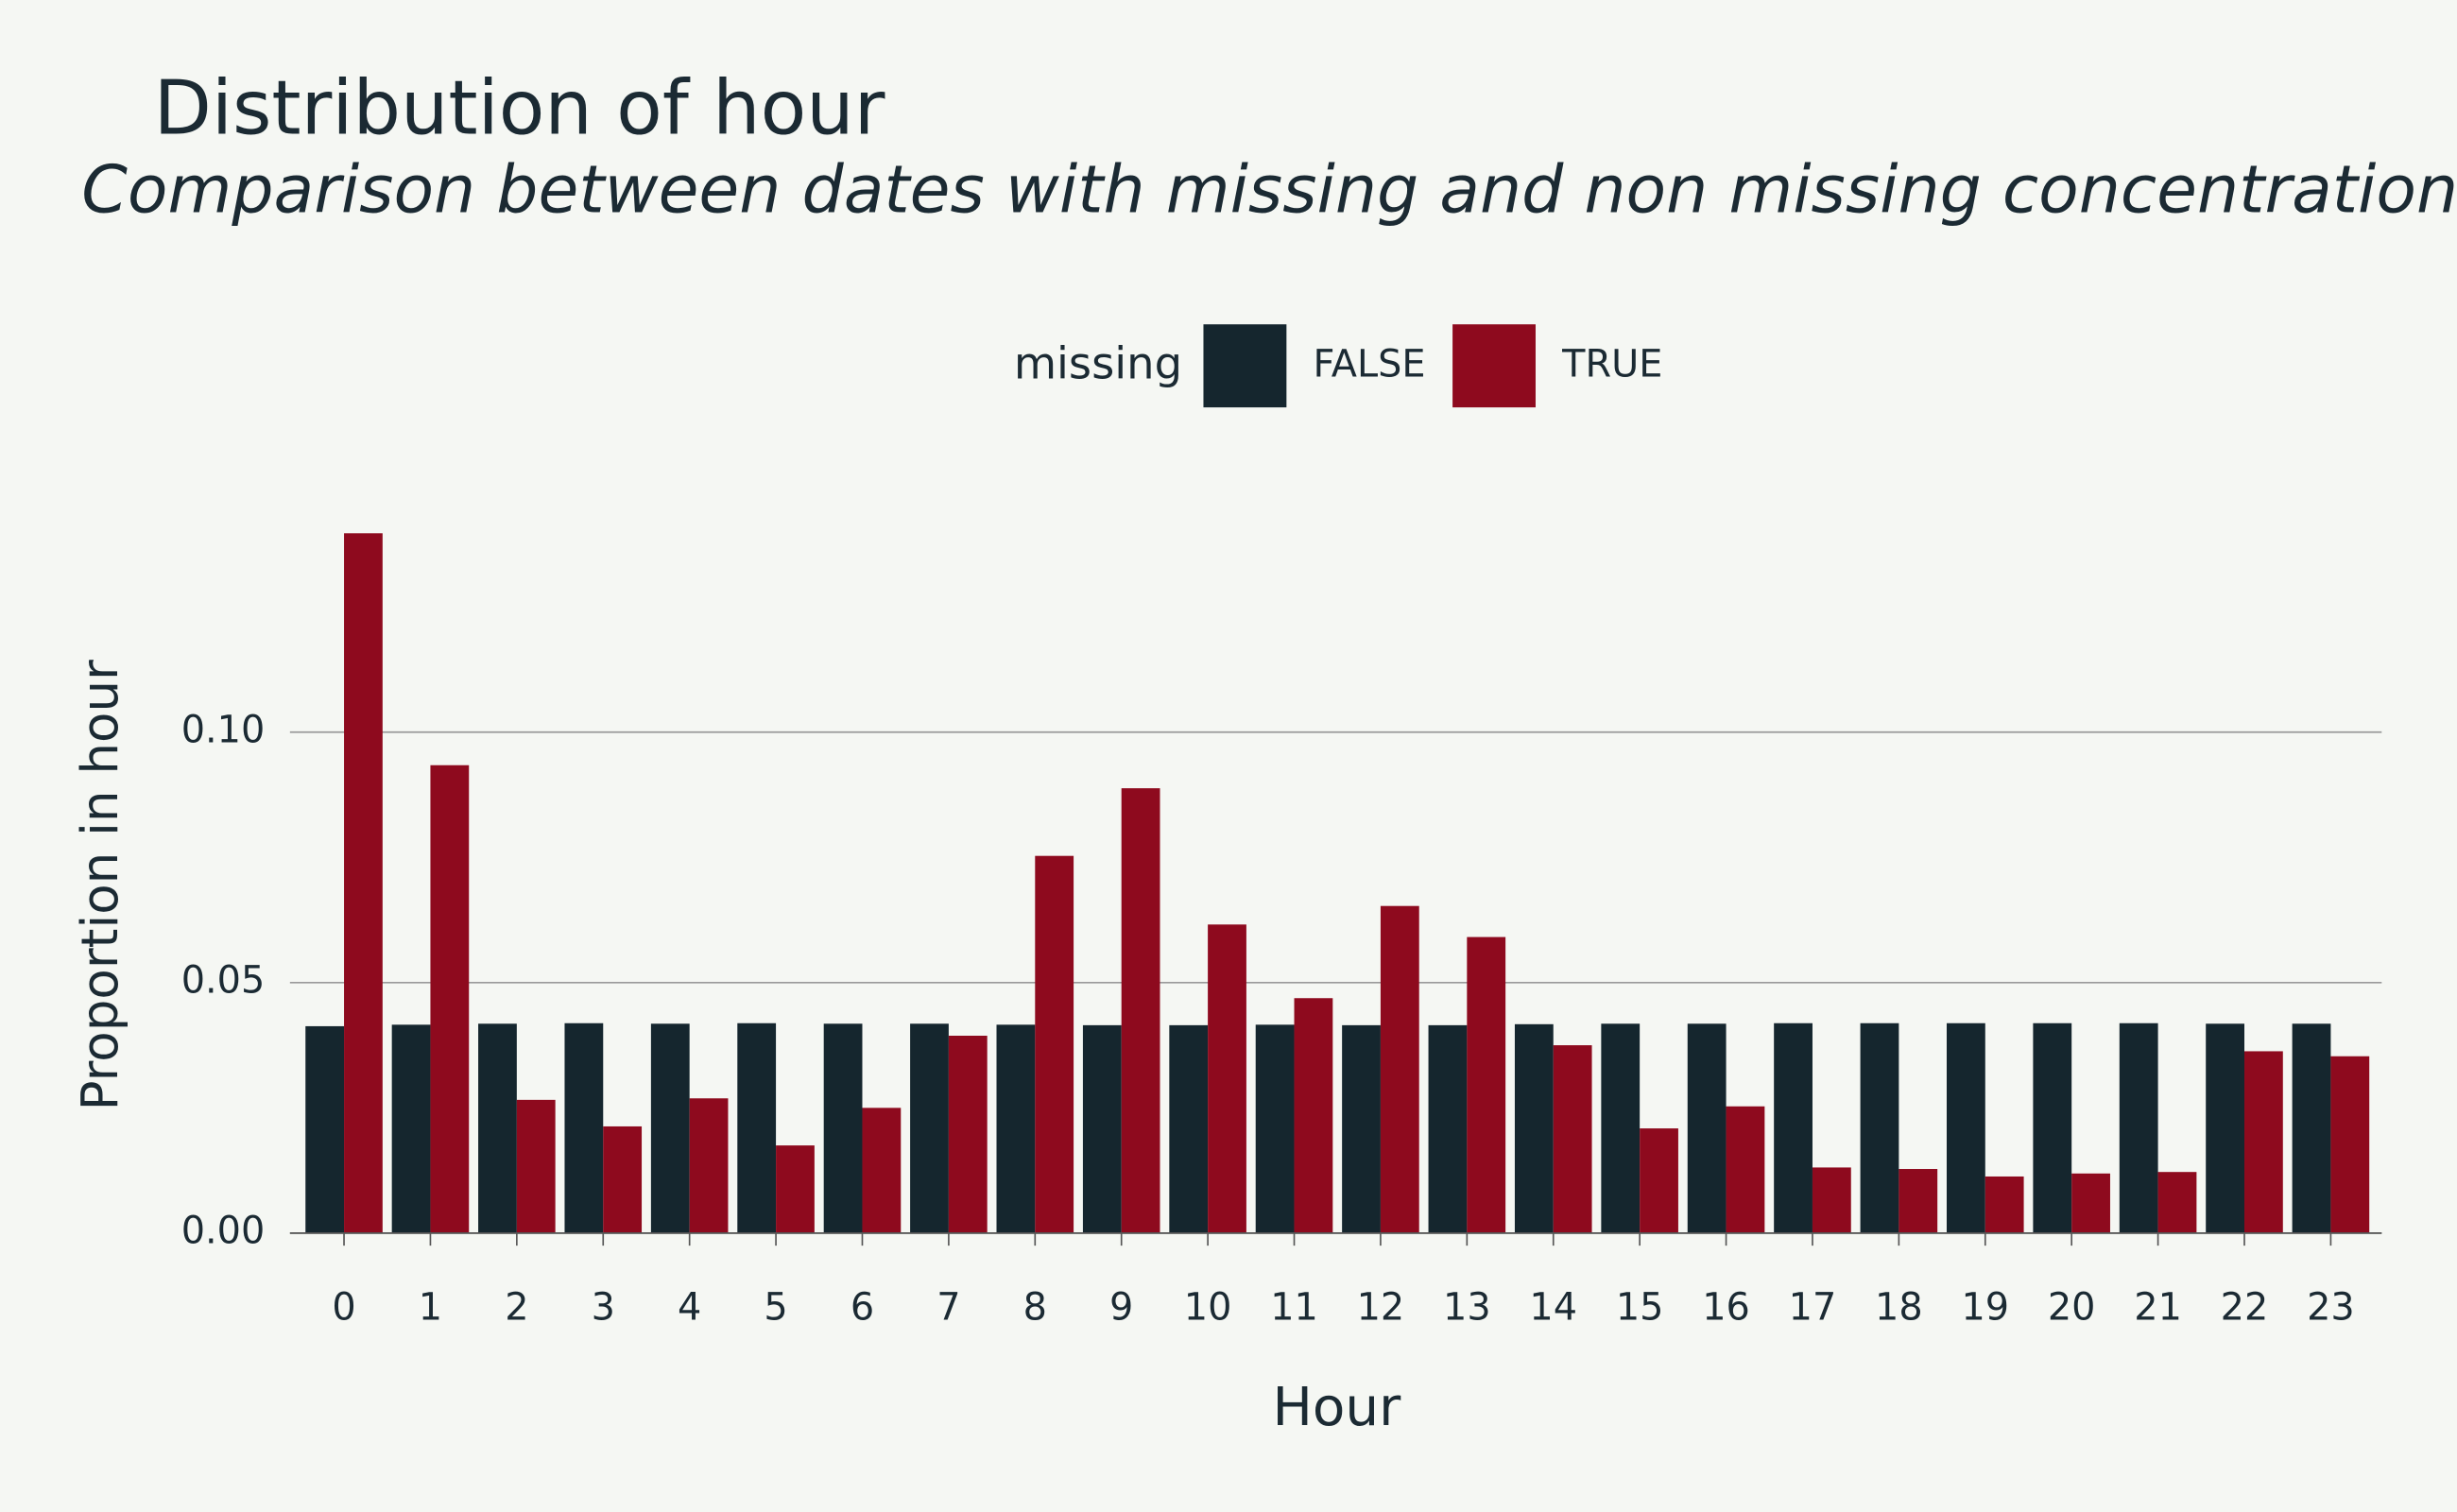  Describe the element at coordinates (1035, 1308) in the screenshot. I see `x-tick-label: 8` at that location.